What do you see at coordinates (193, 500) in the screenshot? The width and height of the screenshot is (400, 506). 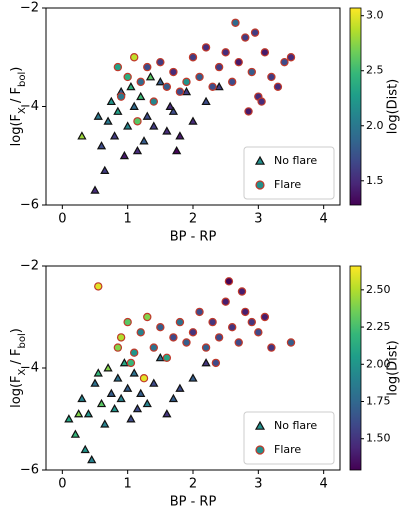 I see `x-axis-label: BP - RP` at bounding box center [193, 500].